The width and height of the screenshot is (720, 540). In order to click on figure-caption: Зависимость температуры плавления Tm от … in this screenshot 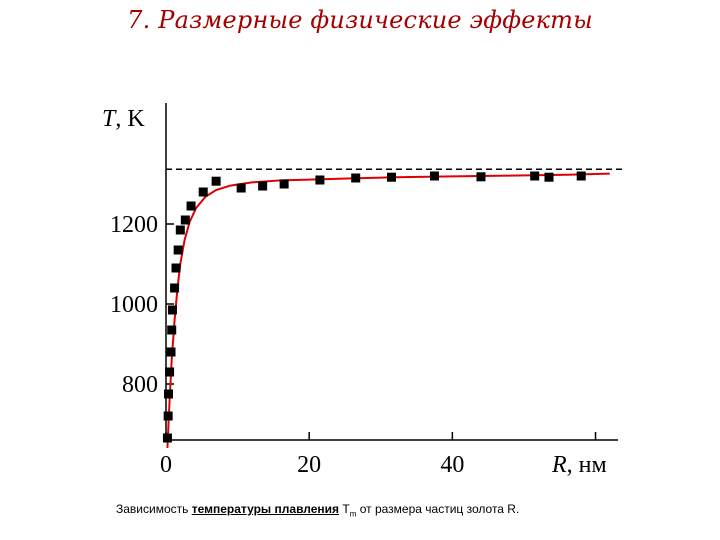, I will do `click(396, 510)`.